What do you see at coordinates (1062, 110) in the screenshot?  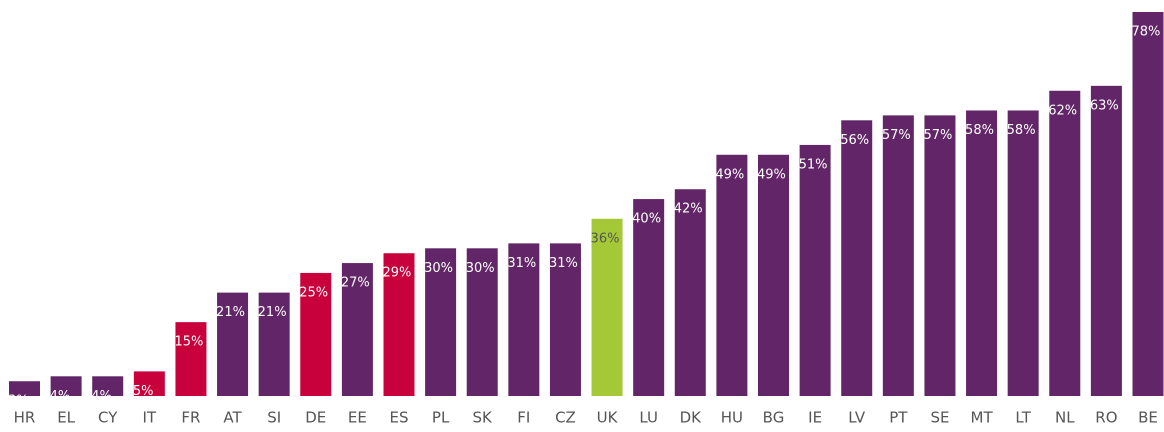 I see `value-label: 62%` at bounding box center [1062, 110].